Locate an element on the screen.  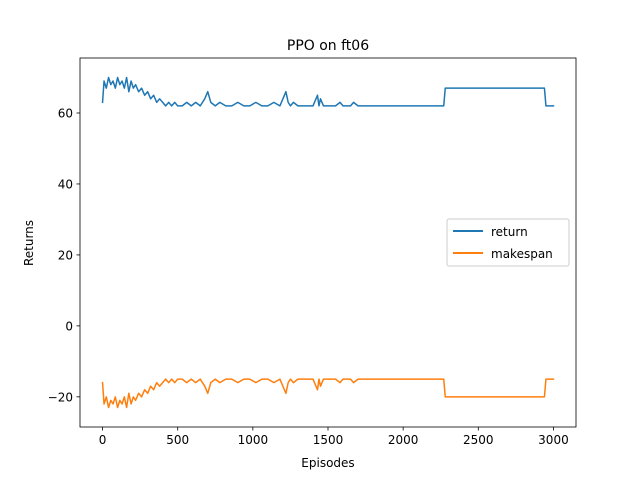
y-axis-ticks: −20 0 20 40 60 is located at coordinates (64, 255).